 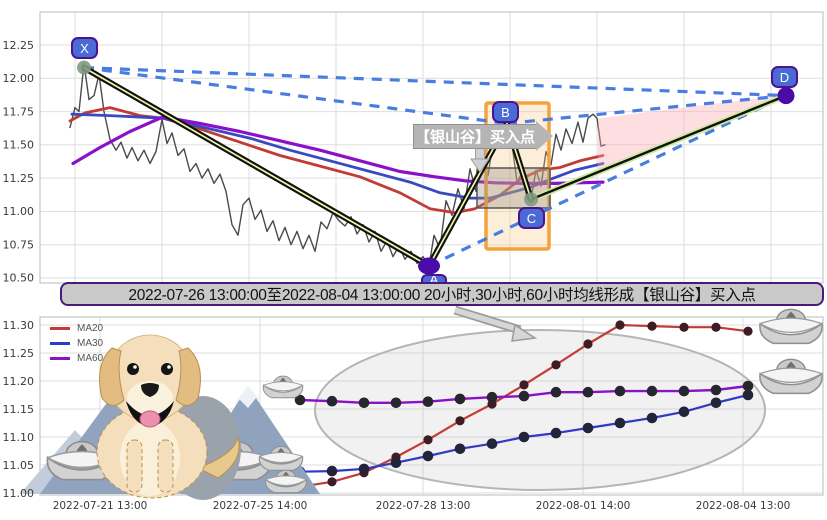 I want to click on legend-label: MA60, so click(x=90, y=358).